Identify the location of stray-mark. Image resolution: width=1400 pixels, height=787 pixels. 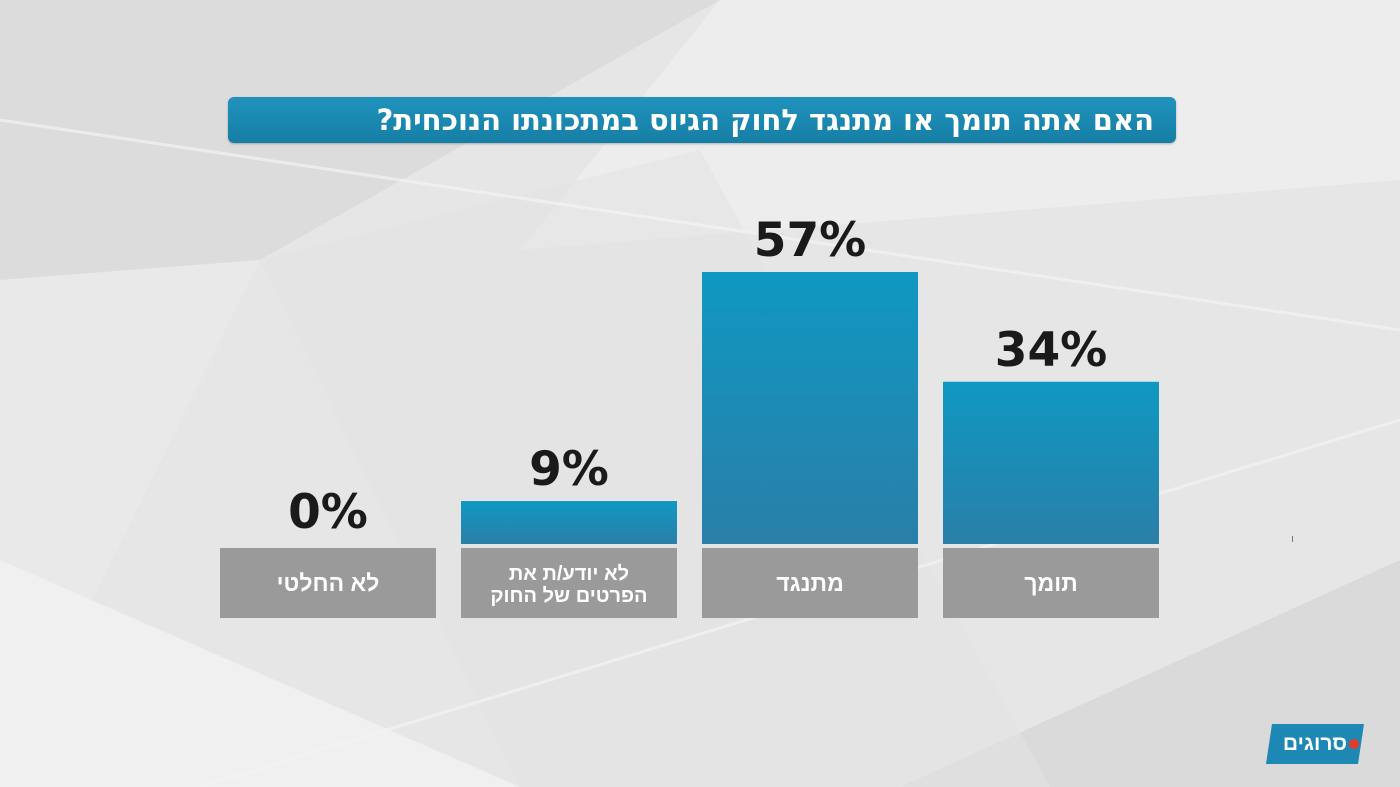
(1292, 539).